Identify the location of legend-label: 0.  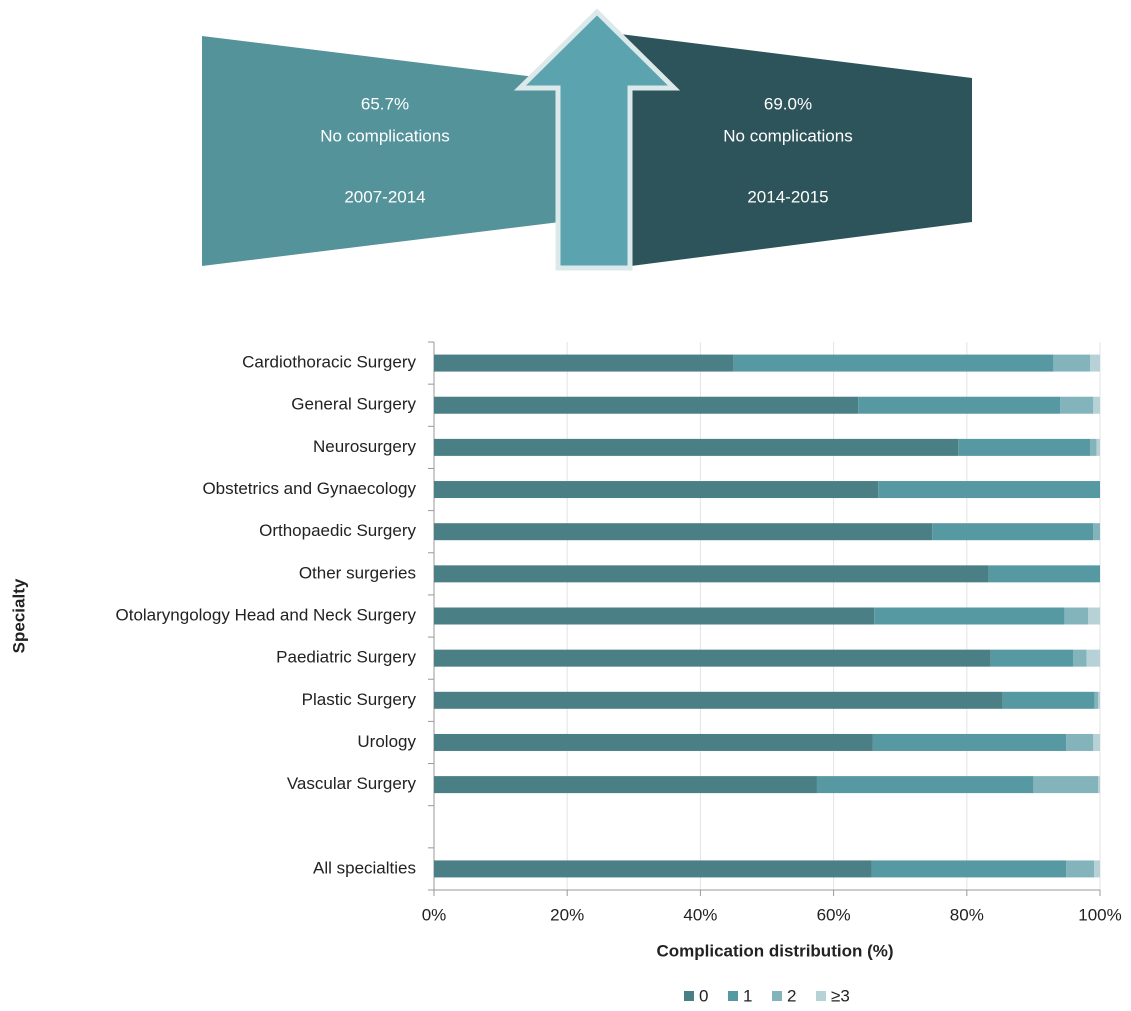
(703, 995).